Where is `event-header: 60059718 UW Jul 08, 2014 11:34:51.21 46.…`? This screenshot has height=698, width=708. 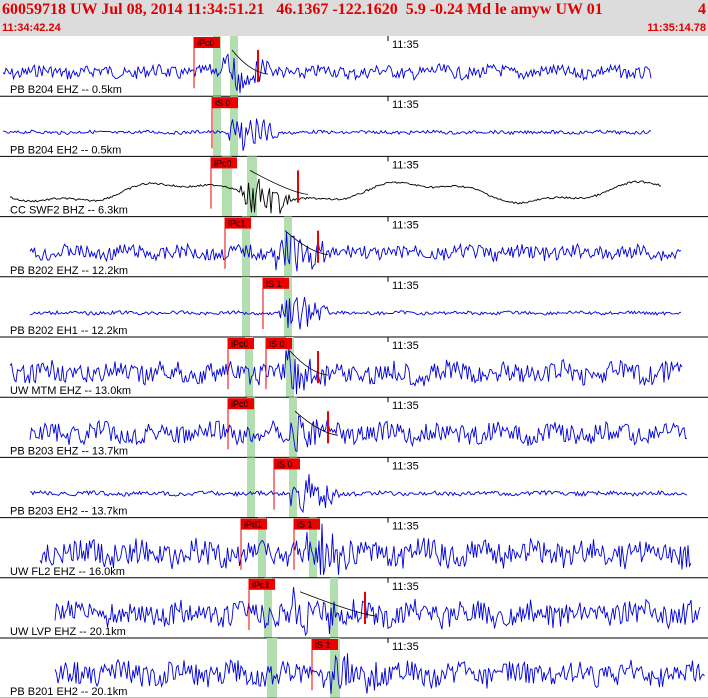
event-header: 60059718 UW Jul 08, 2014 11:34:51.21 46.… is located at coordinates (354, 18).